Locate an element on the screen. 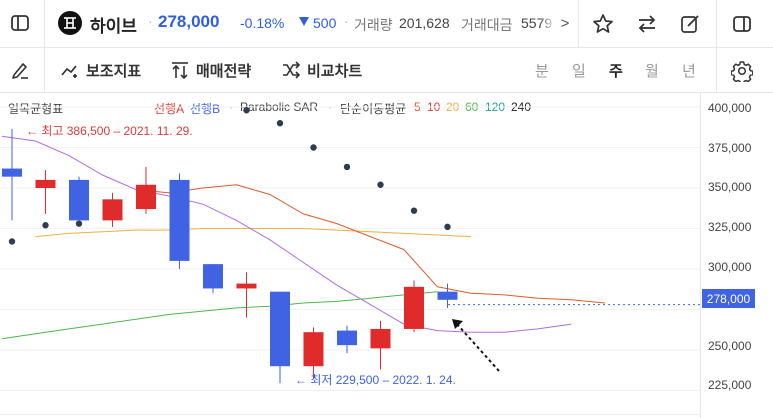 The width and height of the screenshot is (773, 418). sma20-line is located at coordinates (253, 233).